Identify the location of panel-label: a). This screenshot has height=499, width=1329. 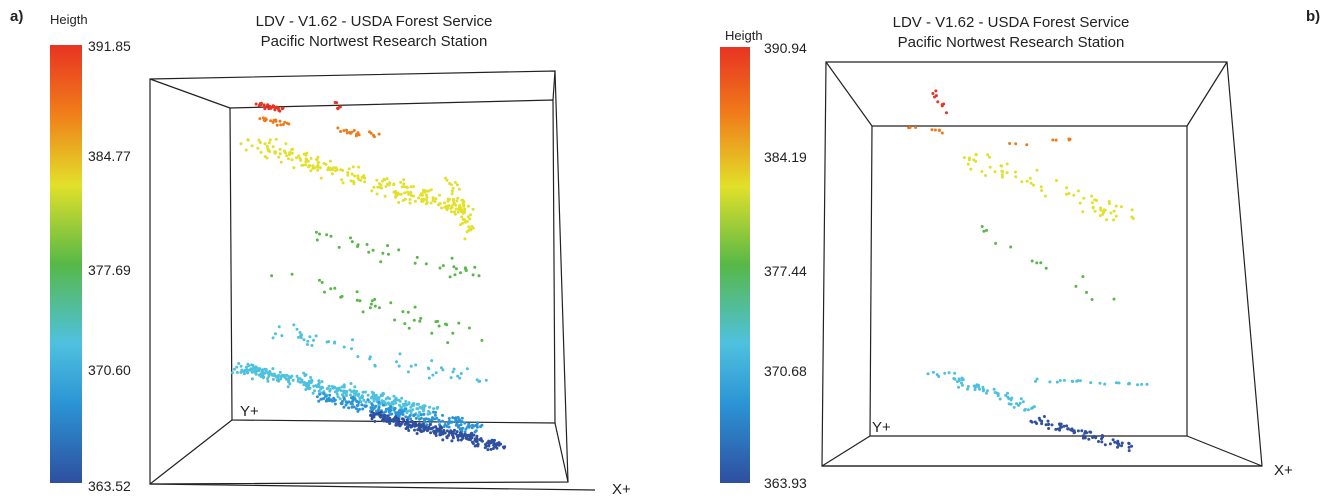
(17, 16).